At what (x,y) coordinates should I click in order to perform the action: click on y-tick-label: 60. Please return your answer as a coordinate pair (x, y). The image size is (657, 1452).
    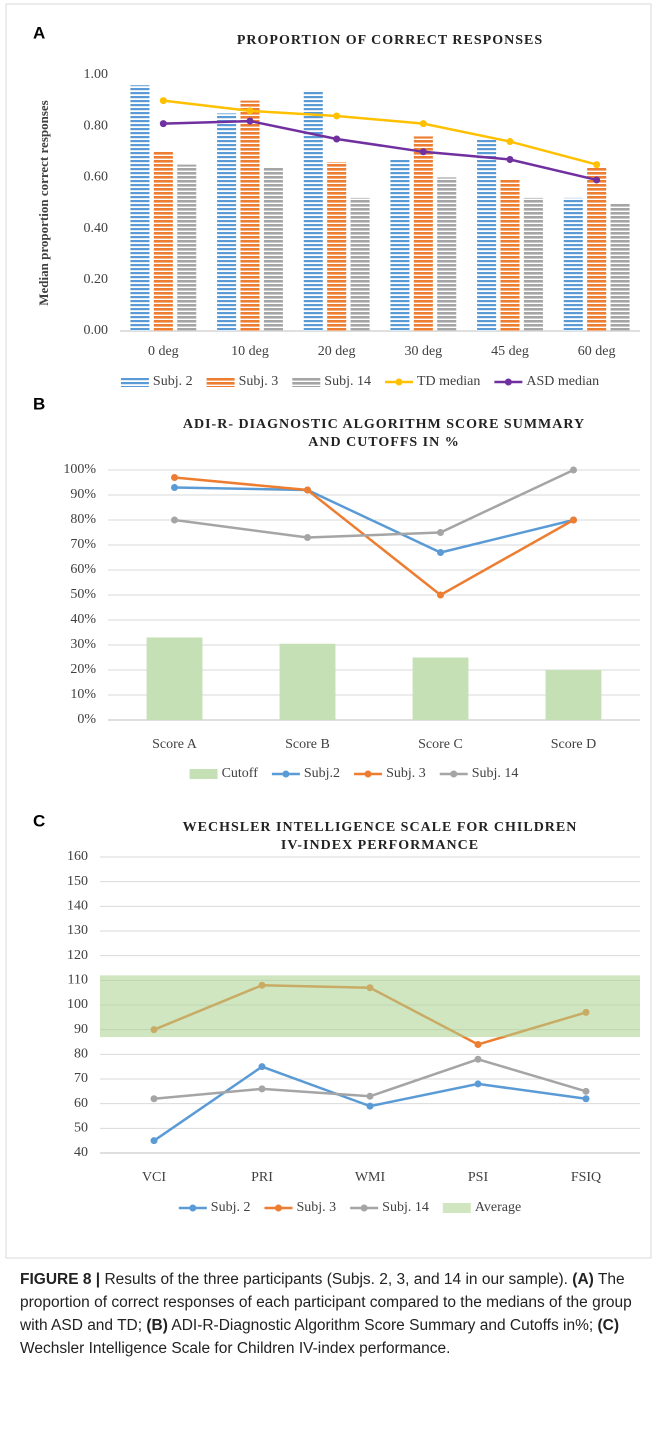
    Looking at the image, I should click on (81, 1103).